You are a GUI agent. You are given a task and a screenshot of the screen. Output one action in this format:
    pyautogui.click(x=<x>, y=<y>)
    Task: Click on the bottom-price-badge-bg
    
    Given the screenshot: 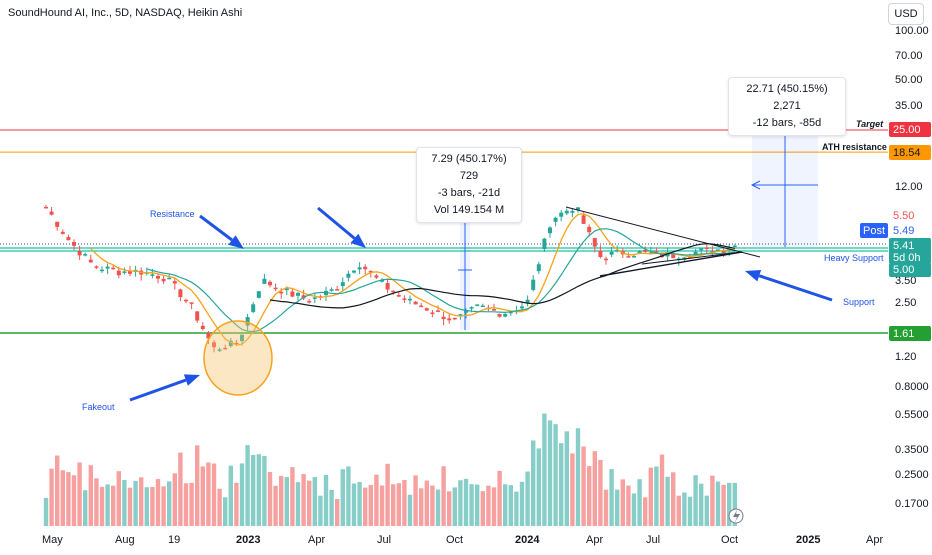 What is the action you would take?
    pyautogui.click(x=910, y=333)
    